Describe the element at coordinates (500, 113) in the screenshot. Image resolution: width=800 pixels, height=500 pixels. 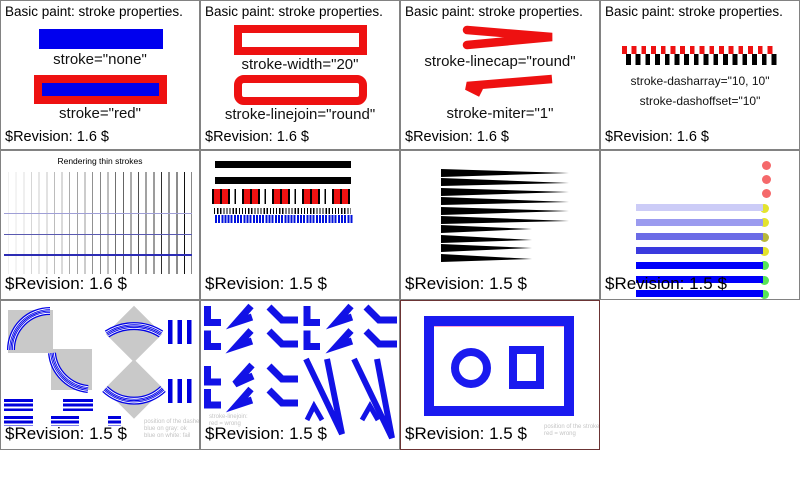
I see `stroke-miter-label: stroke-miter="1"` at that location.